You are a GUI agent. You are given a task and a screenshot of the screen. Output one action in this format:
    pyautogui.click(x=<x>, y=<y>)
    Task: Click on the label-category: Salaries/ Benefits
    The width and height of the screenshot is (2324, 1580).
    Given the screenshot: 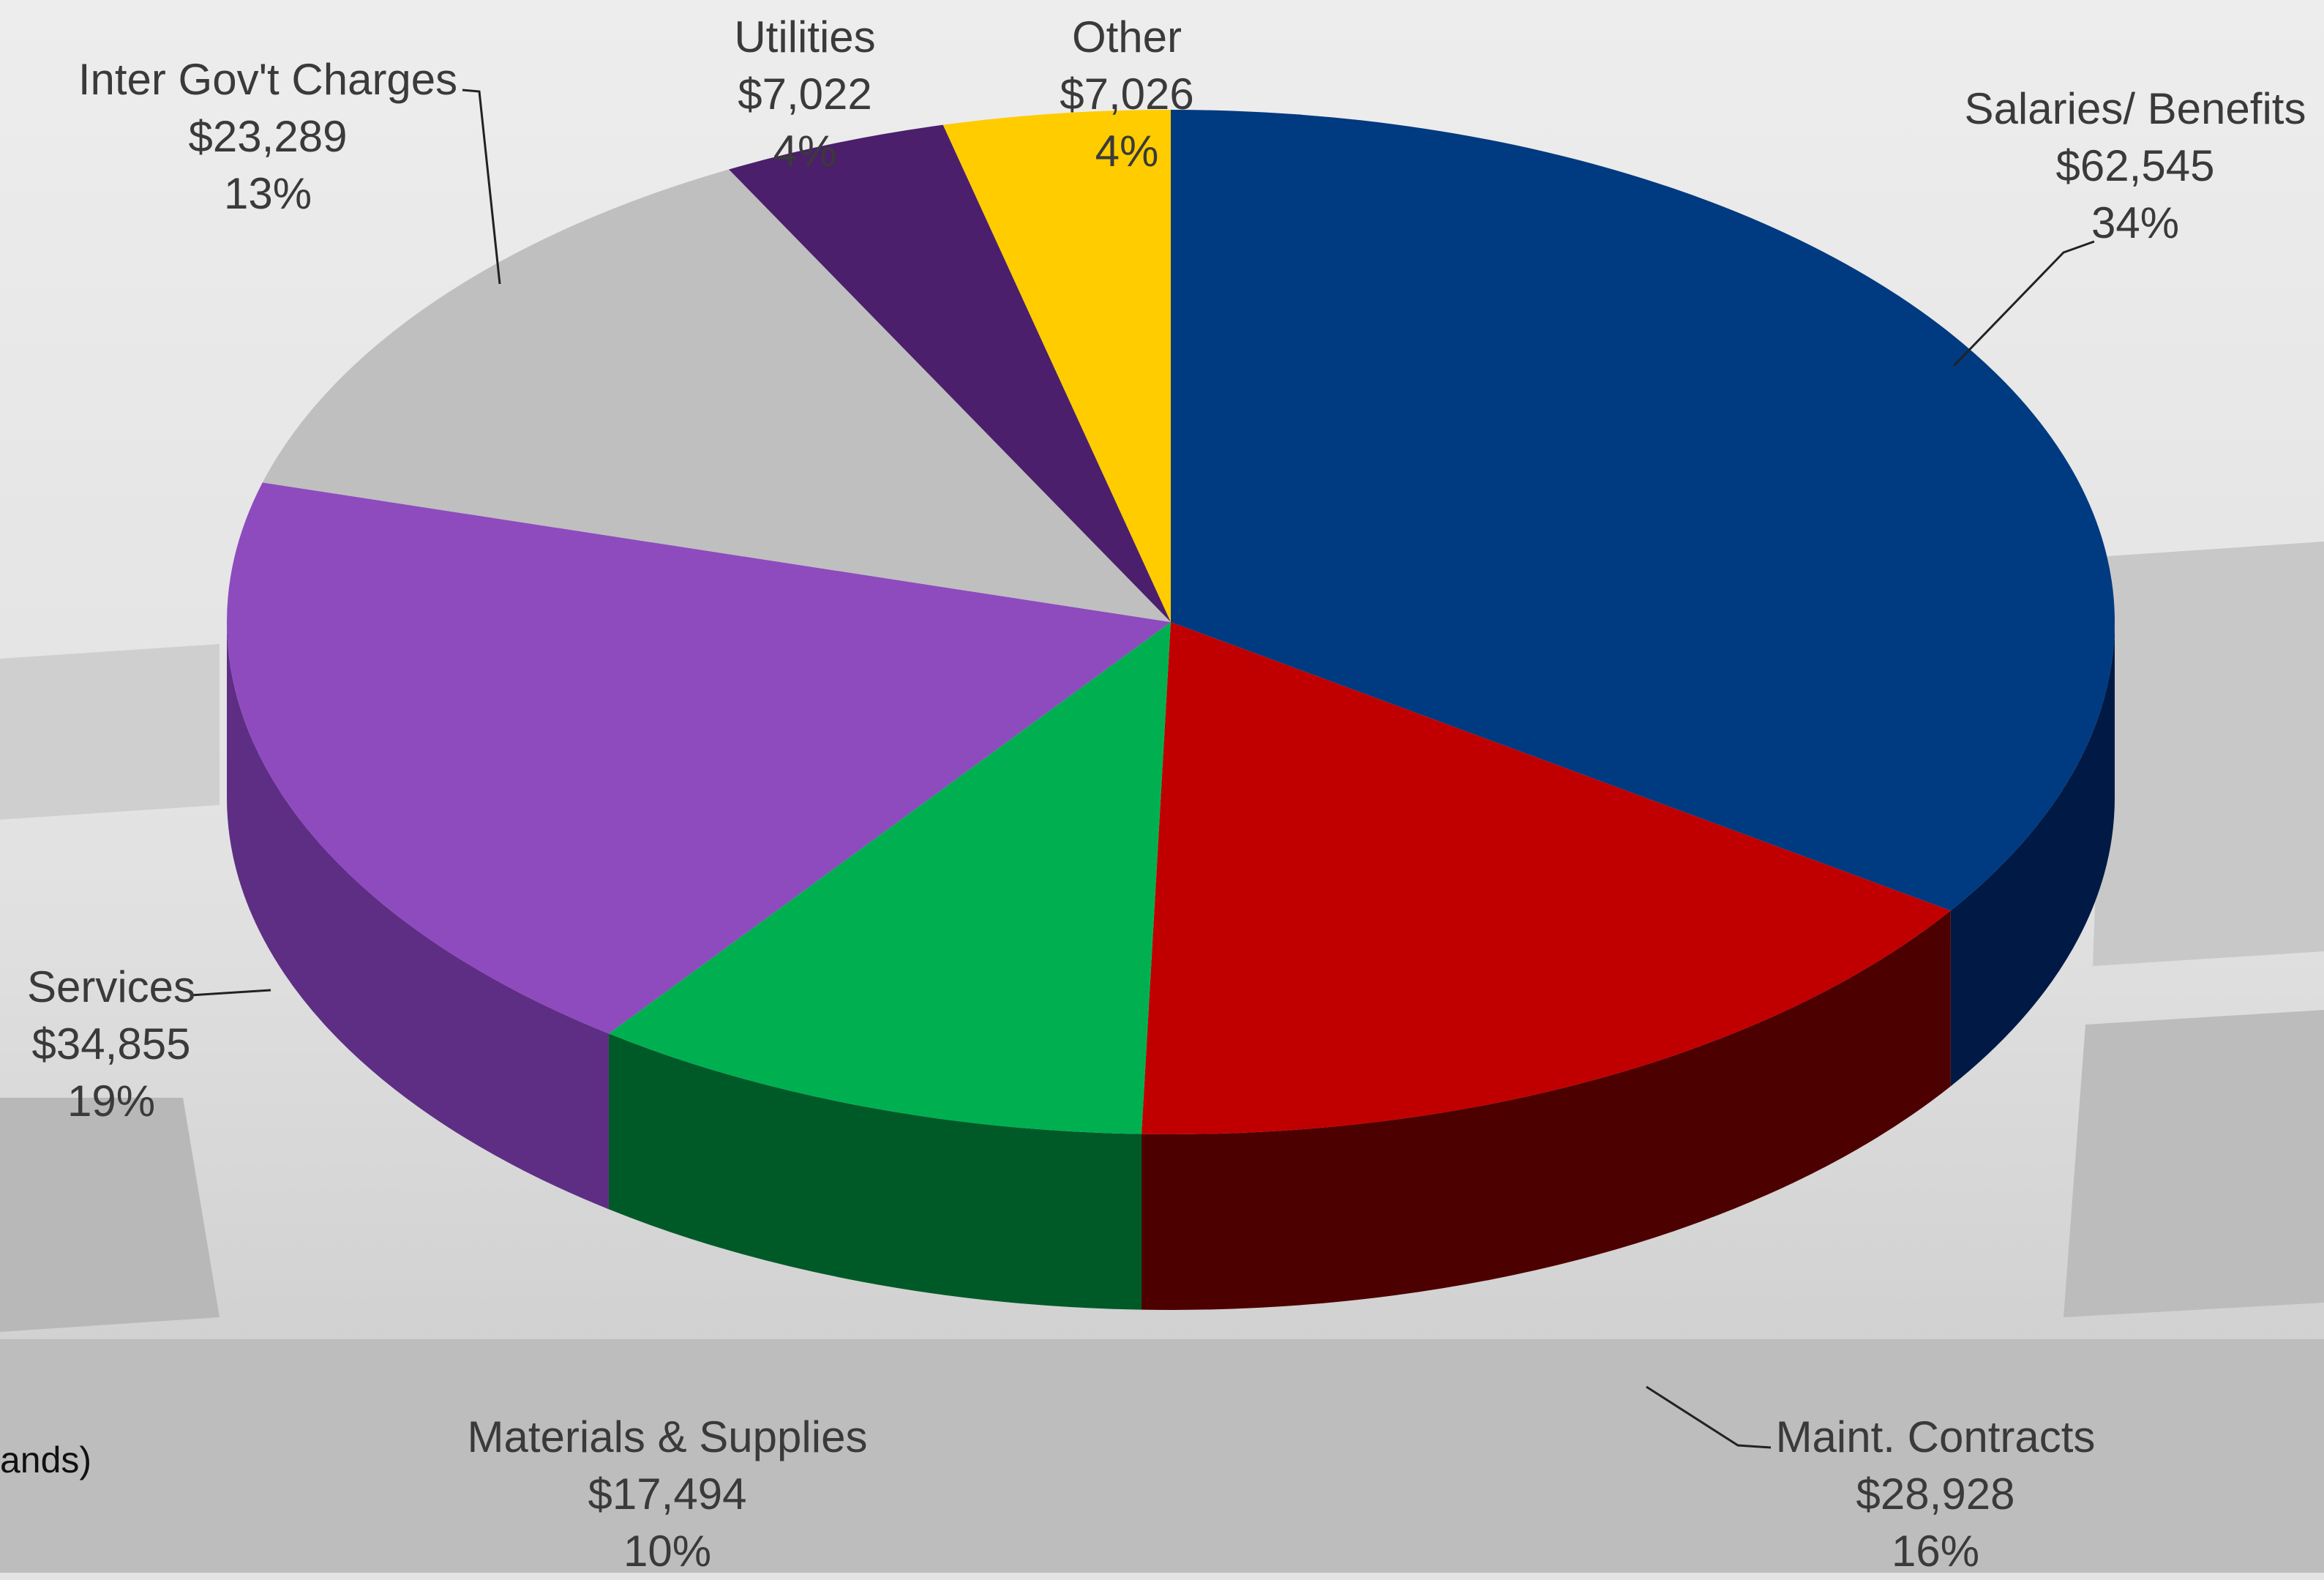 What is the action you would take?
    pyautogui.click(x=2135, y=108)
    